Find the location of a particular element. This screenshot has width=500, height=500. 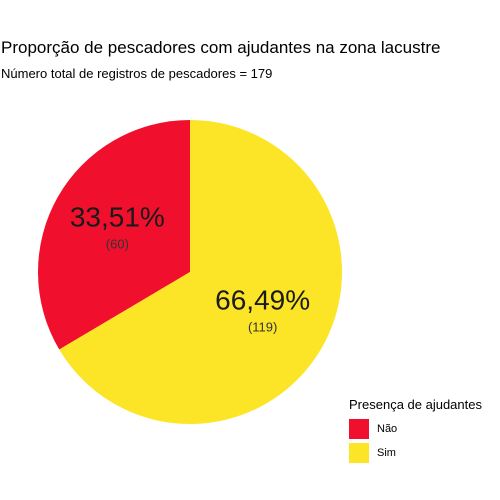

legend-title: Presença de ajudantes is located at coordinates (415, 404).